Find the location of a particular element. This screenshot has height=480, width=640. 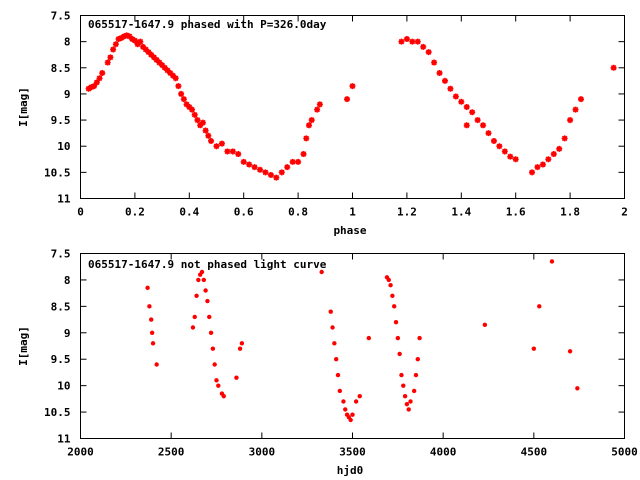

phased-y-tick-label: 9.5 is located at coordinates (61, 120).